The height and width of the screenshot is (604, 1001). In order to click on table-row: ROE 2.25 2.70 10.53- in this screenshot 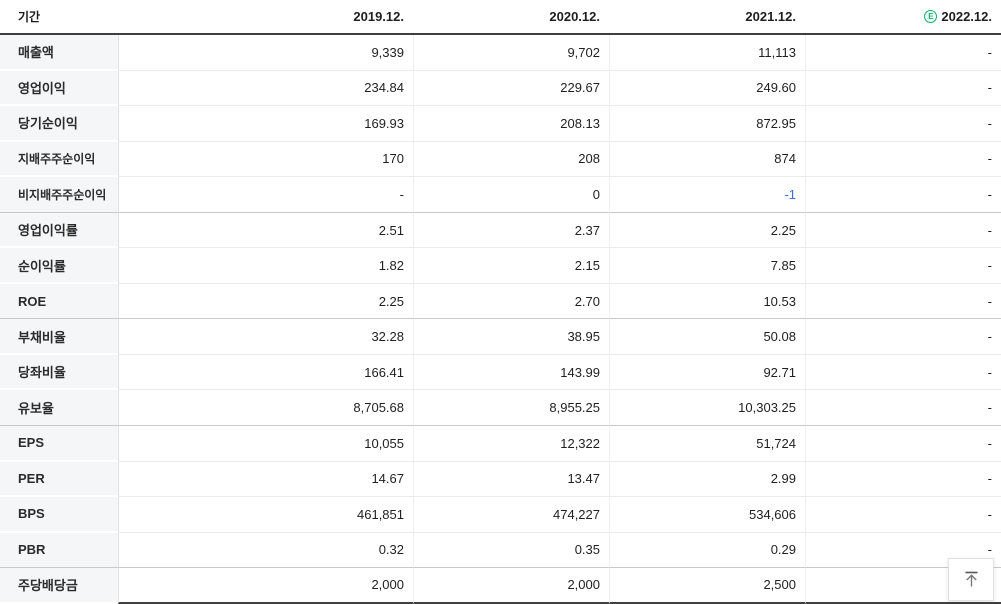, I will do `click(500, 301)`.